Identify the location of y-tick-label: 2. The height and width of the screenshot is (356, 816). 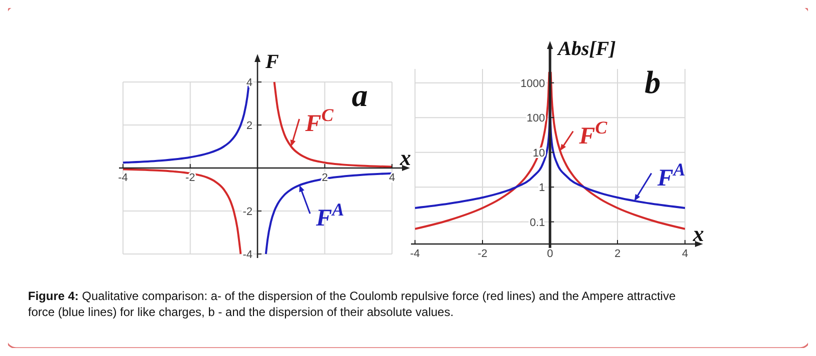
(249, 126).